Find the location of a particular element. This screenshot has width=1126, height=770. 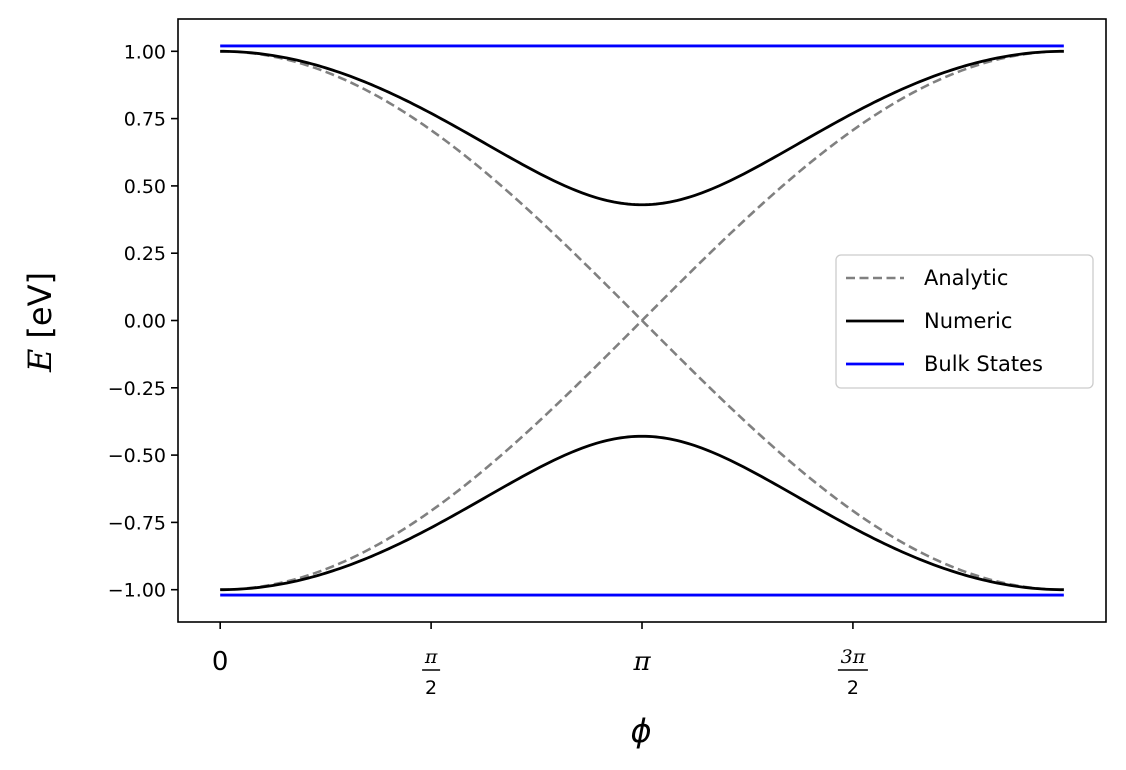

y-tick-label: −0.75 is located at coordinates (137, 523).